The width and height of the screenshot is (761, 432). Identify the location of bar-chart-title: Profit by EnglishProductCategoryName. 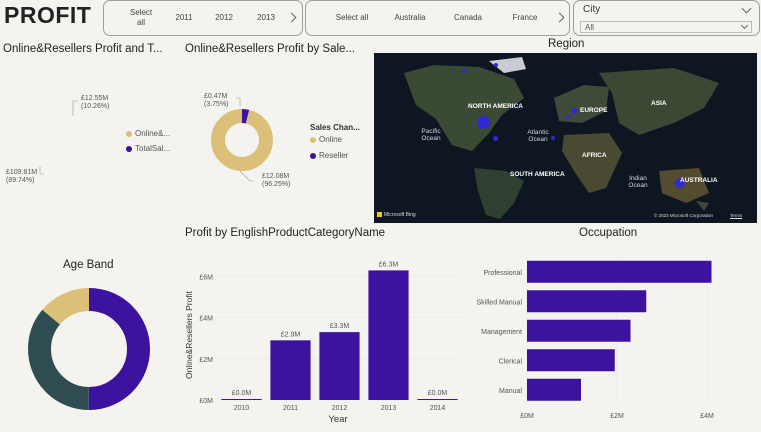
(285, 233).